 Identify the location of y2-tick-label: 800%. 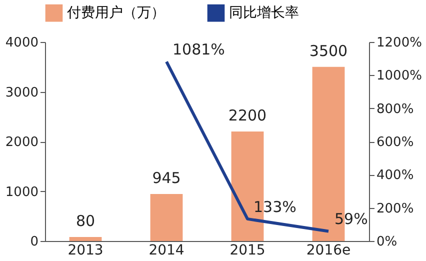
(395, 109).